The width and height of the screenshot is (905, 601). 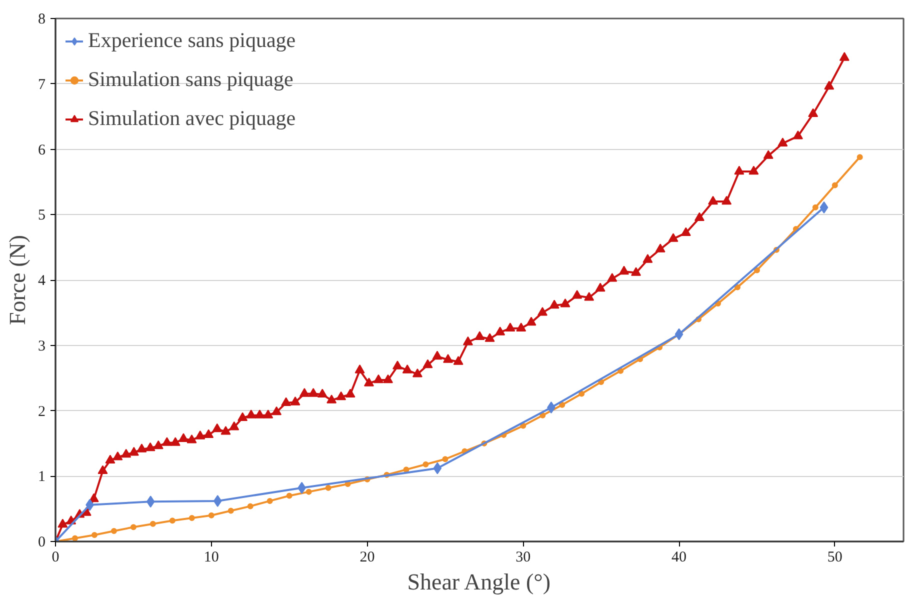 What do you see at coordinates (192, 40) in the screenshot?
I see `legend-label: Experience sans piquage` at bounding box center [192, 40].